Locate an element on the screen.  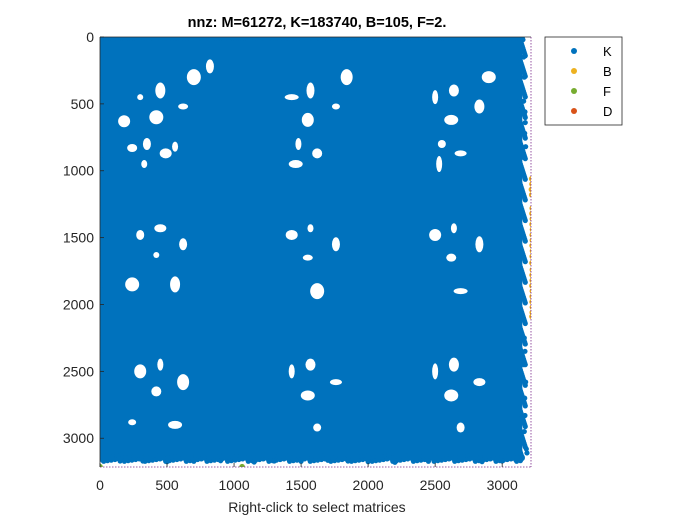
y-tick-label: 500 is located at coordinates (83, 104).